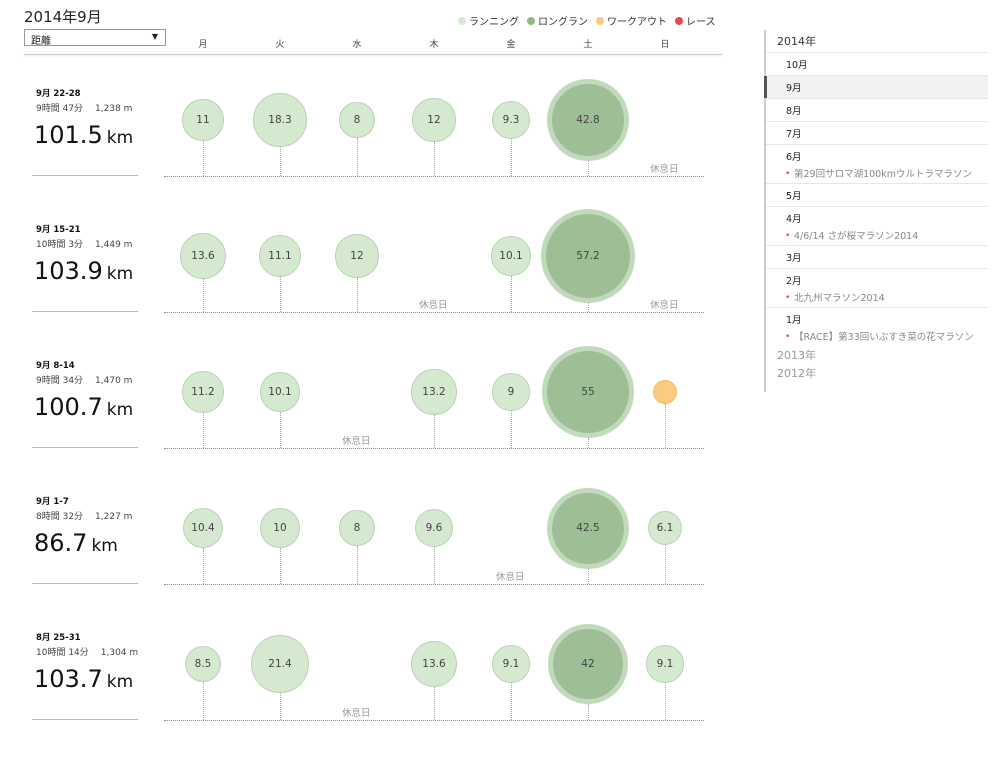  Describe the element at coordinates (876, 86) in the screenshot. I see `sidebar-month-2: 9月` at that location.